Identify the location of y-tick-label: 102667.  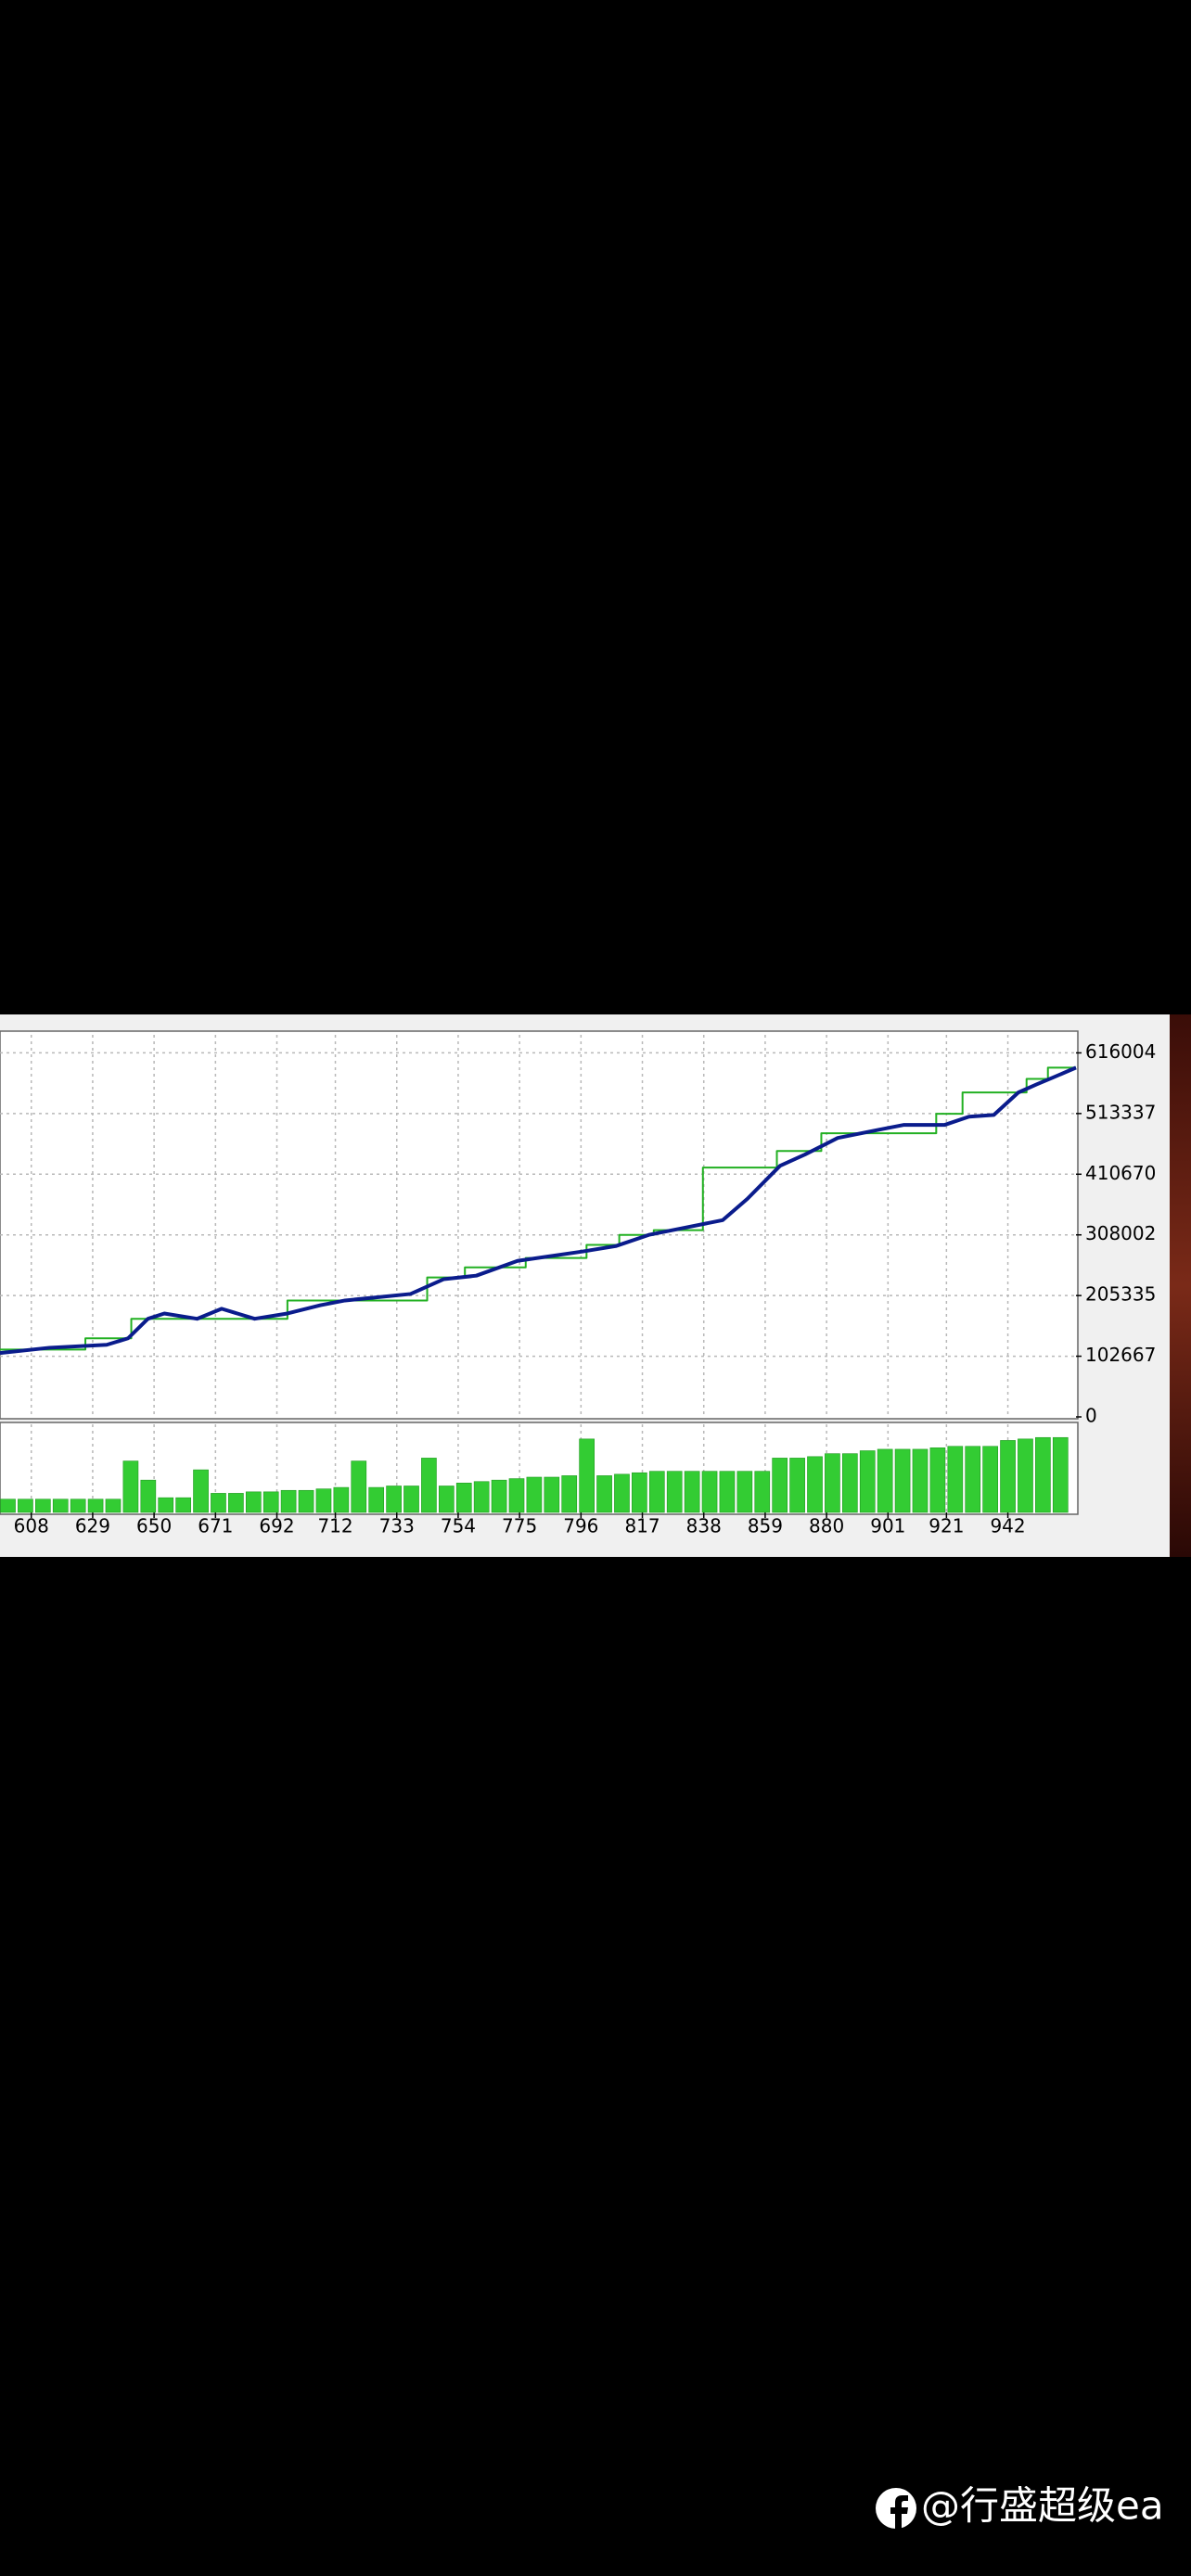
(1121, 1355).